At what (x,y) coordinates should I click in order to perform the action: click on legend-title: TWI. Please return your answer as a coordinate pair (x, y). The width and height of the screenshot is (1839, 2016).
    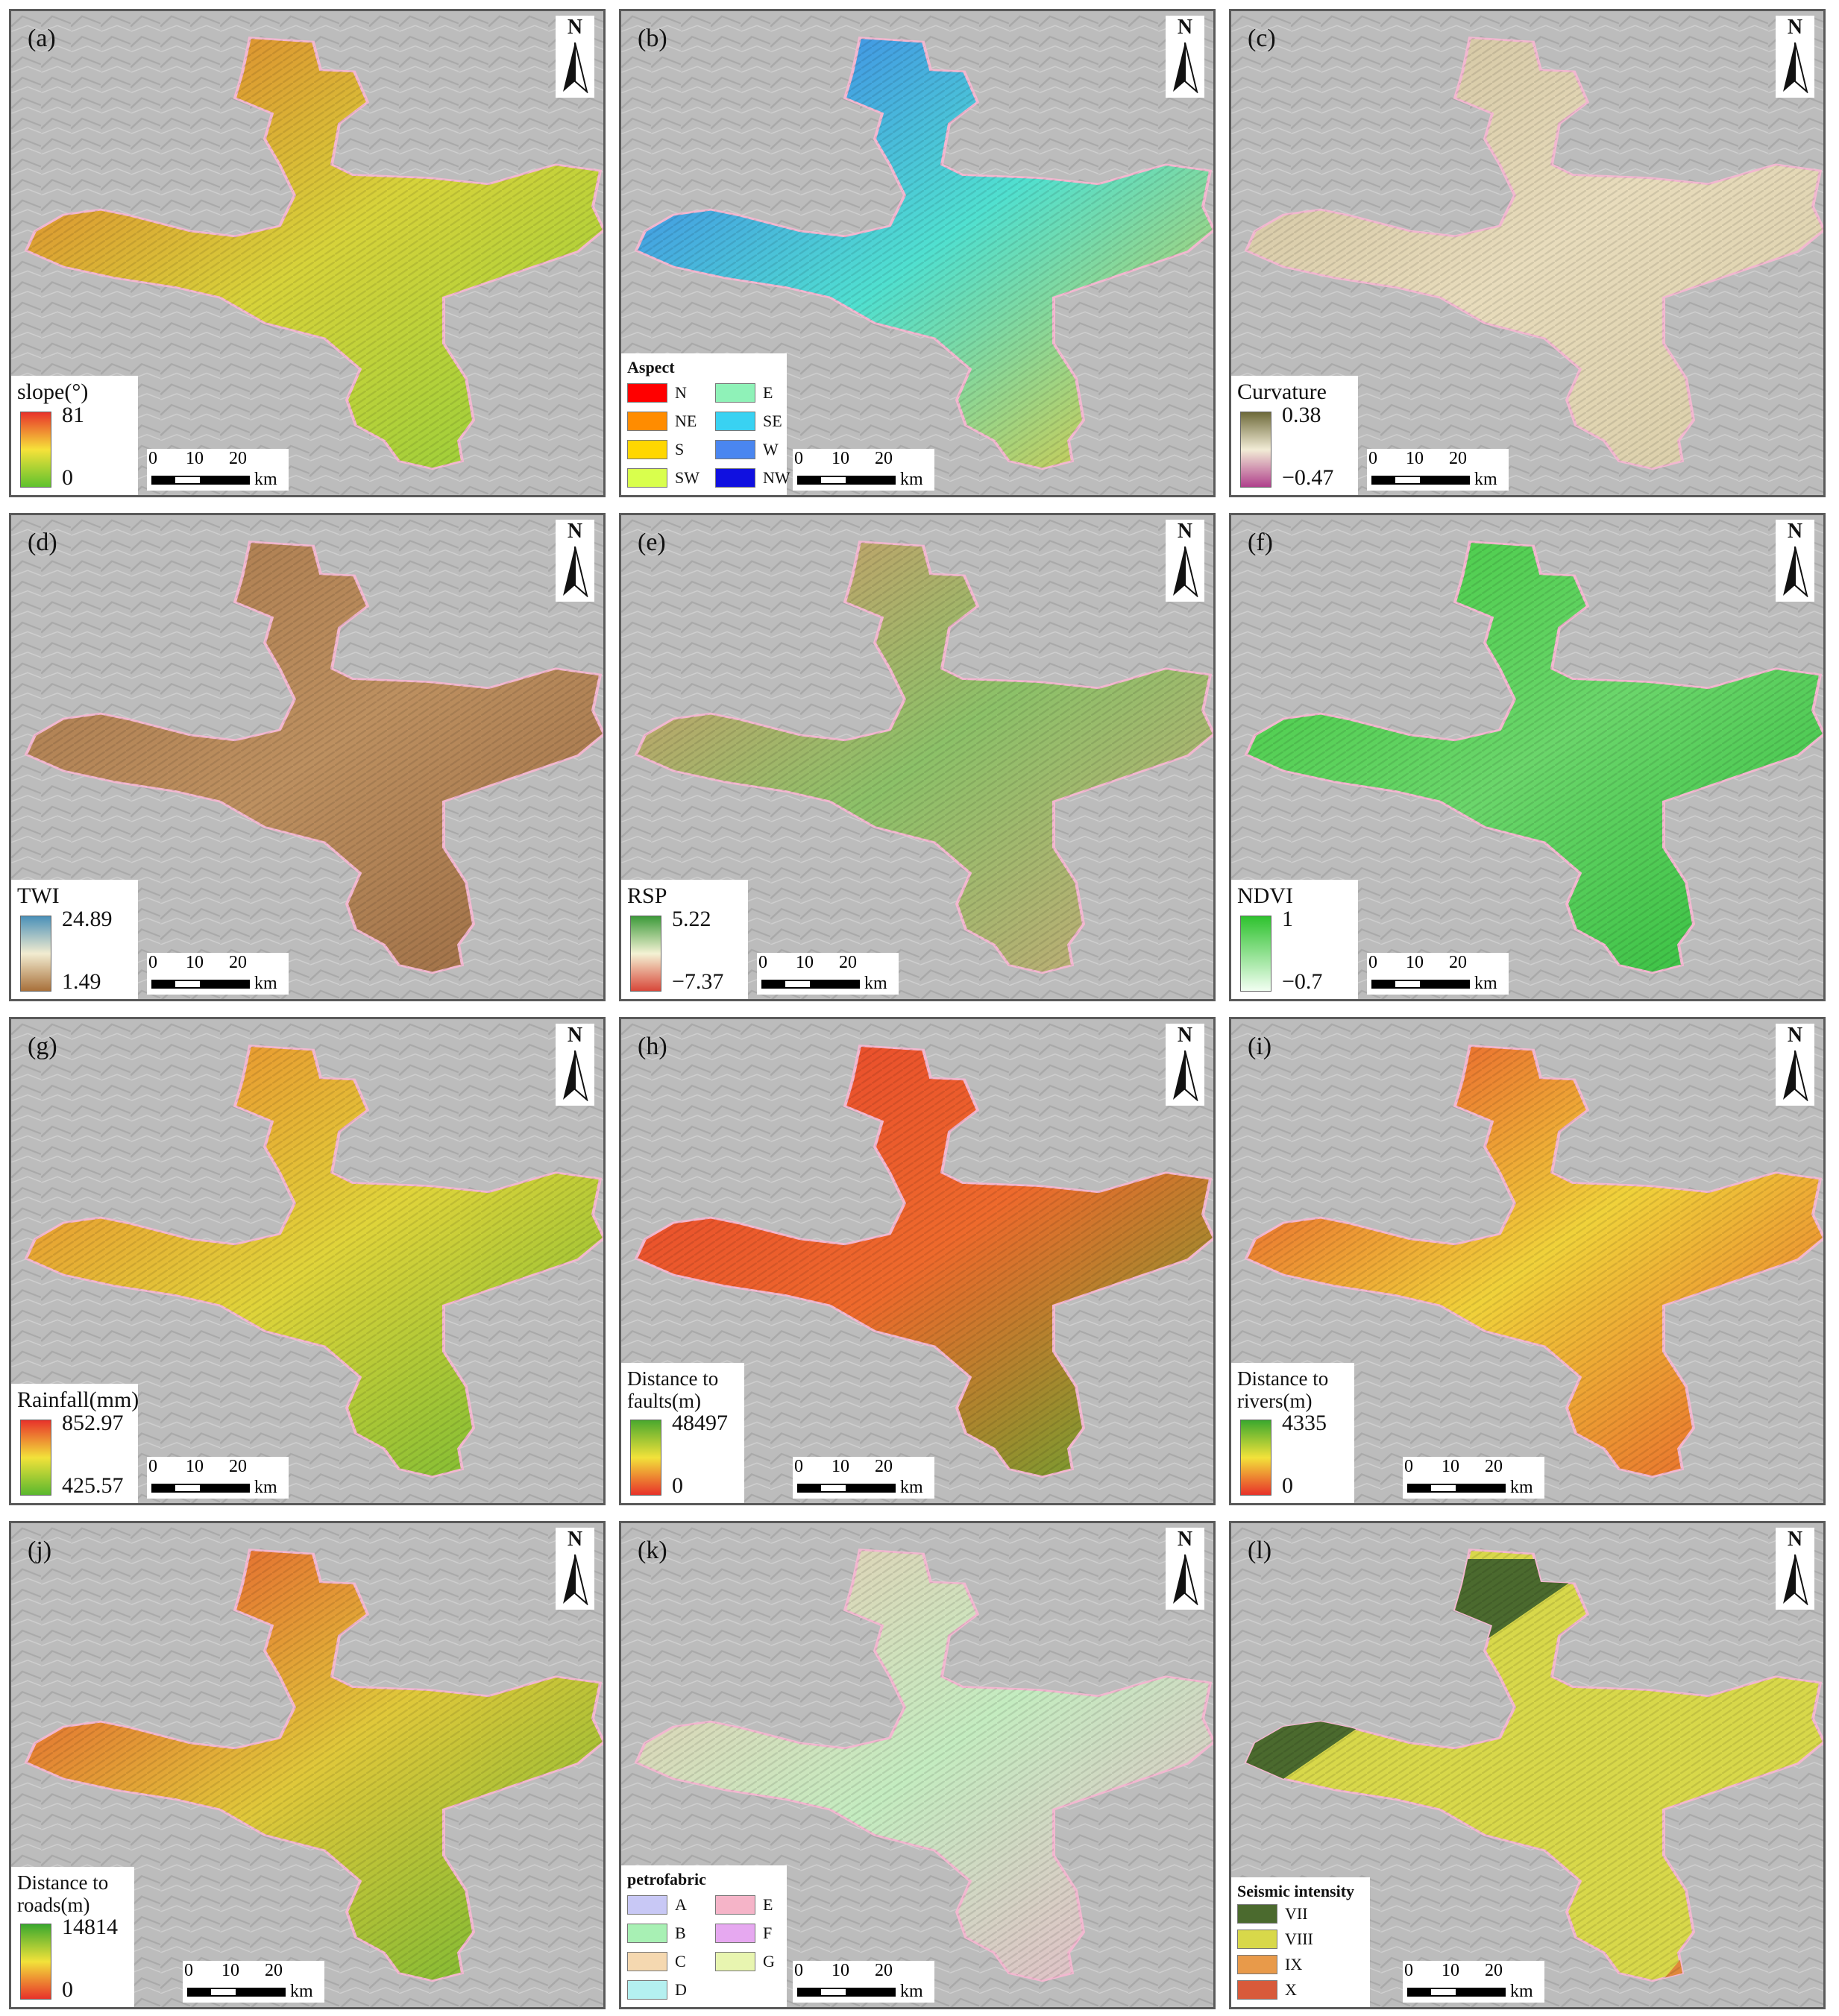
    Looking at the image, I should click on (38, 895).